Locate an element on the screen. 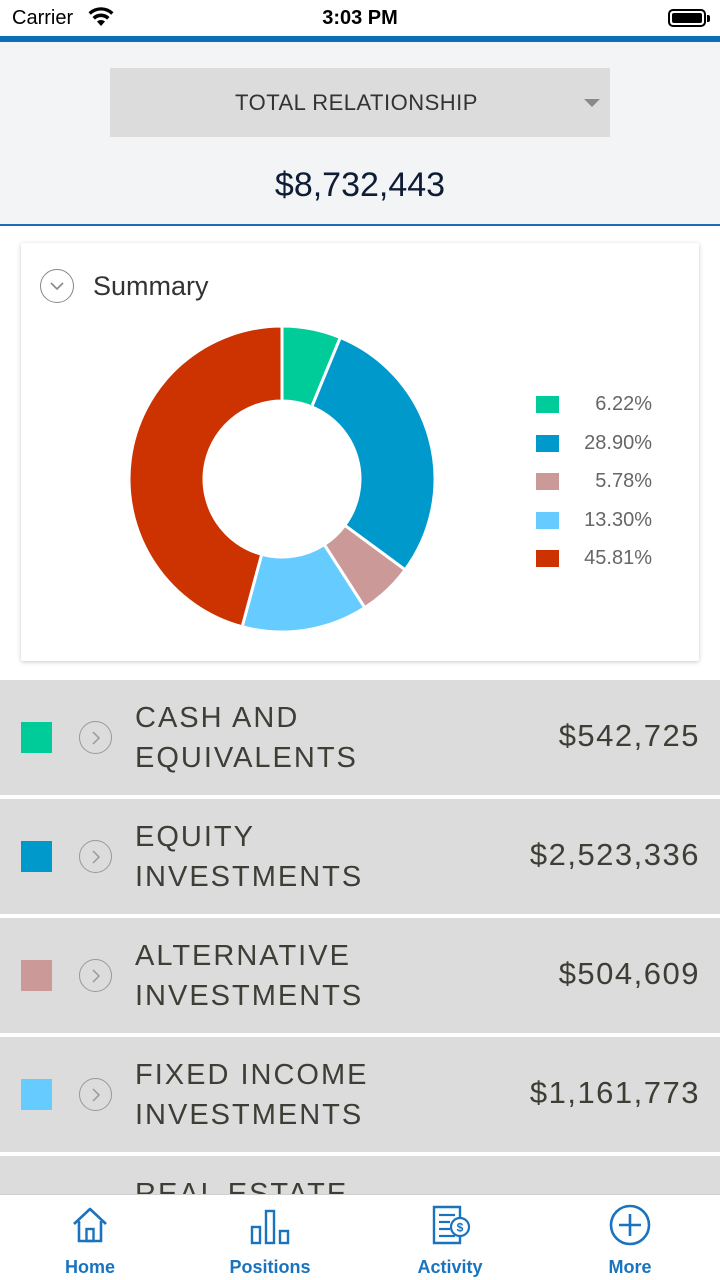 The width and height of the screenshot is (720, 1280). legend-item: 13.30% is located at coordinates (606, 525).